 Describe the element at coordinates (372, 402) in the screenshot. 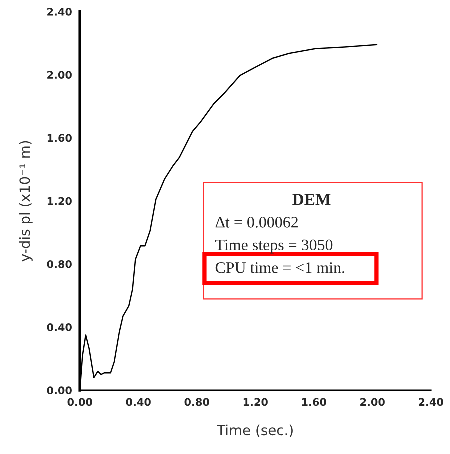

I see `x-tick-label: 2.00` at that location.